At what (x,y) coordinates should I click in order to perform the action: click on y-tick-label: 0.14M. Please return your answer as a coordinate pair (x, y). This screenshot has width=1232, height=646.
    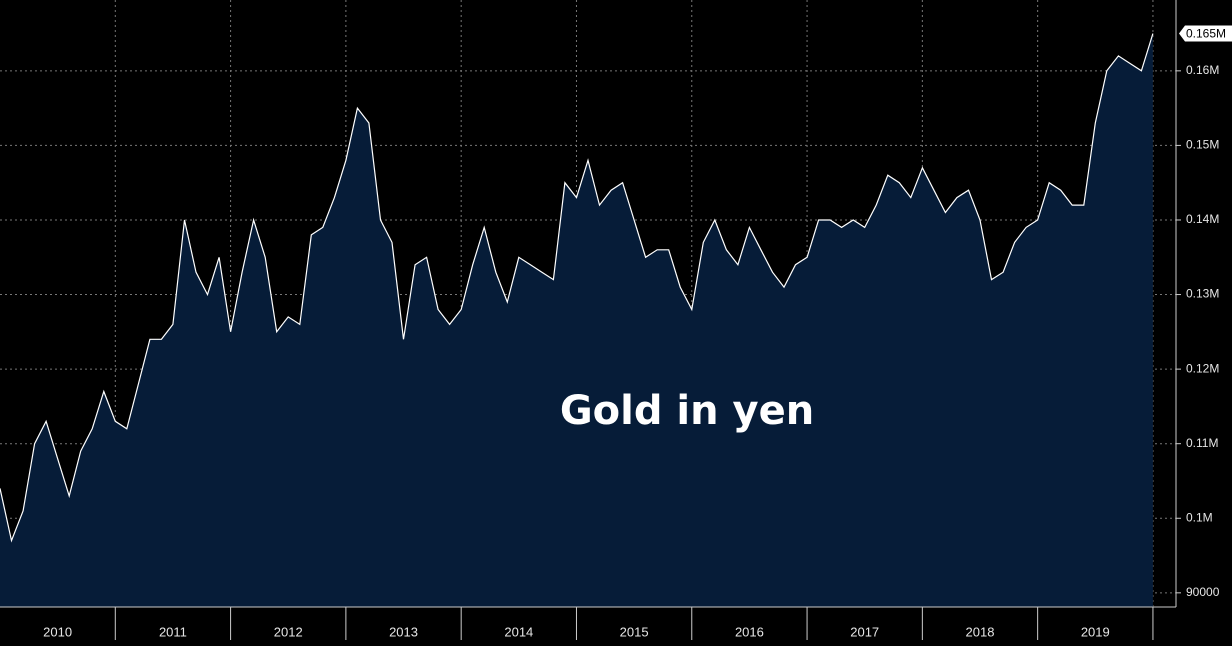
    Looking at the image, I should click on (1202, 219).